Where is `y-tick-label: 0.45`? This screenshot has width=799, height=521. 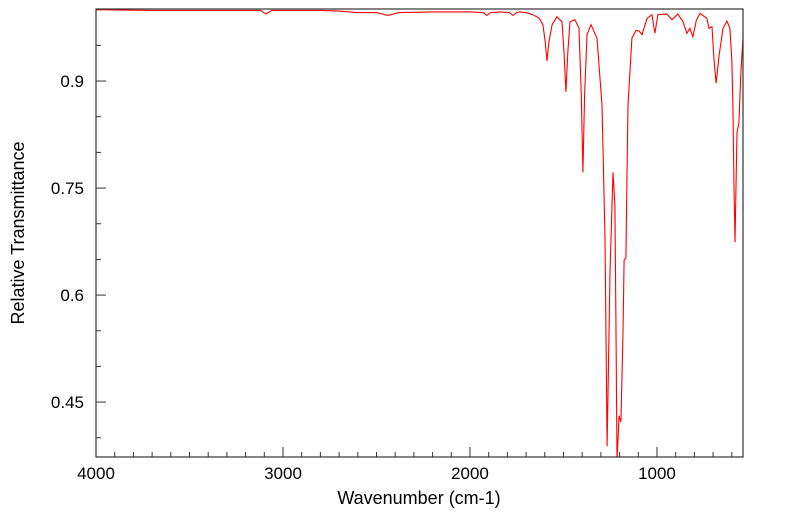
y-tick-label: 0.45 is located at coordinates (67, 402).